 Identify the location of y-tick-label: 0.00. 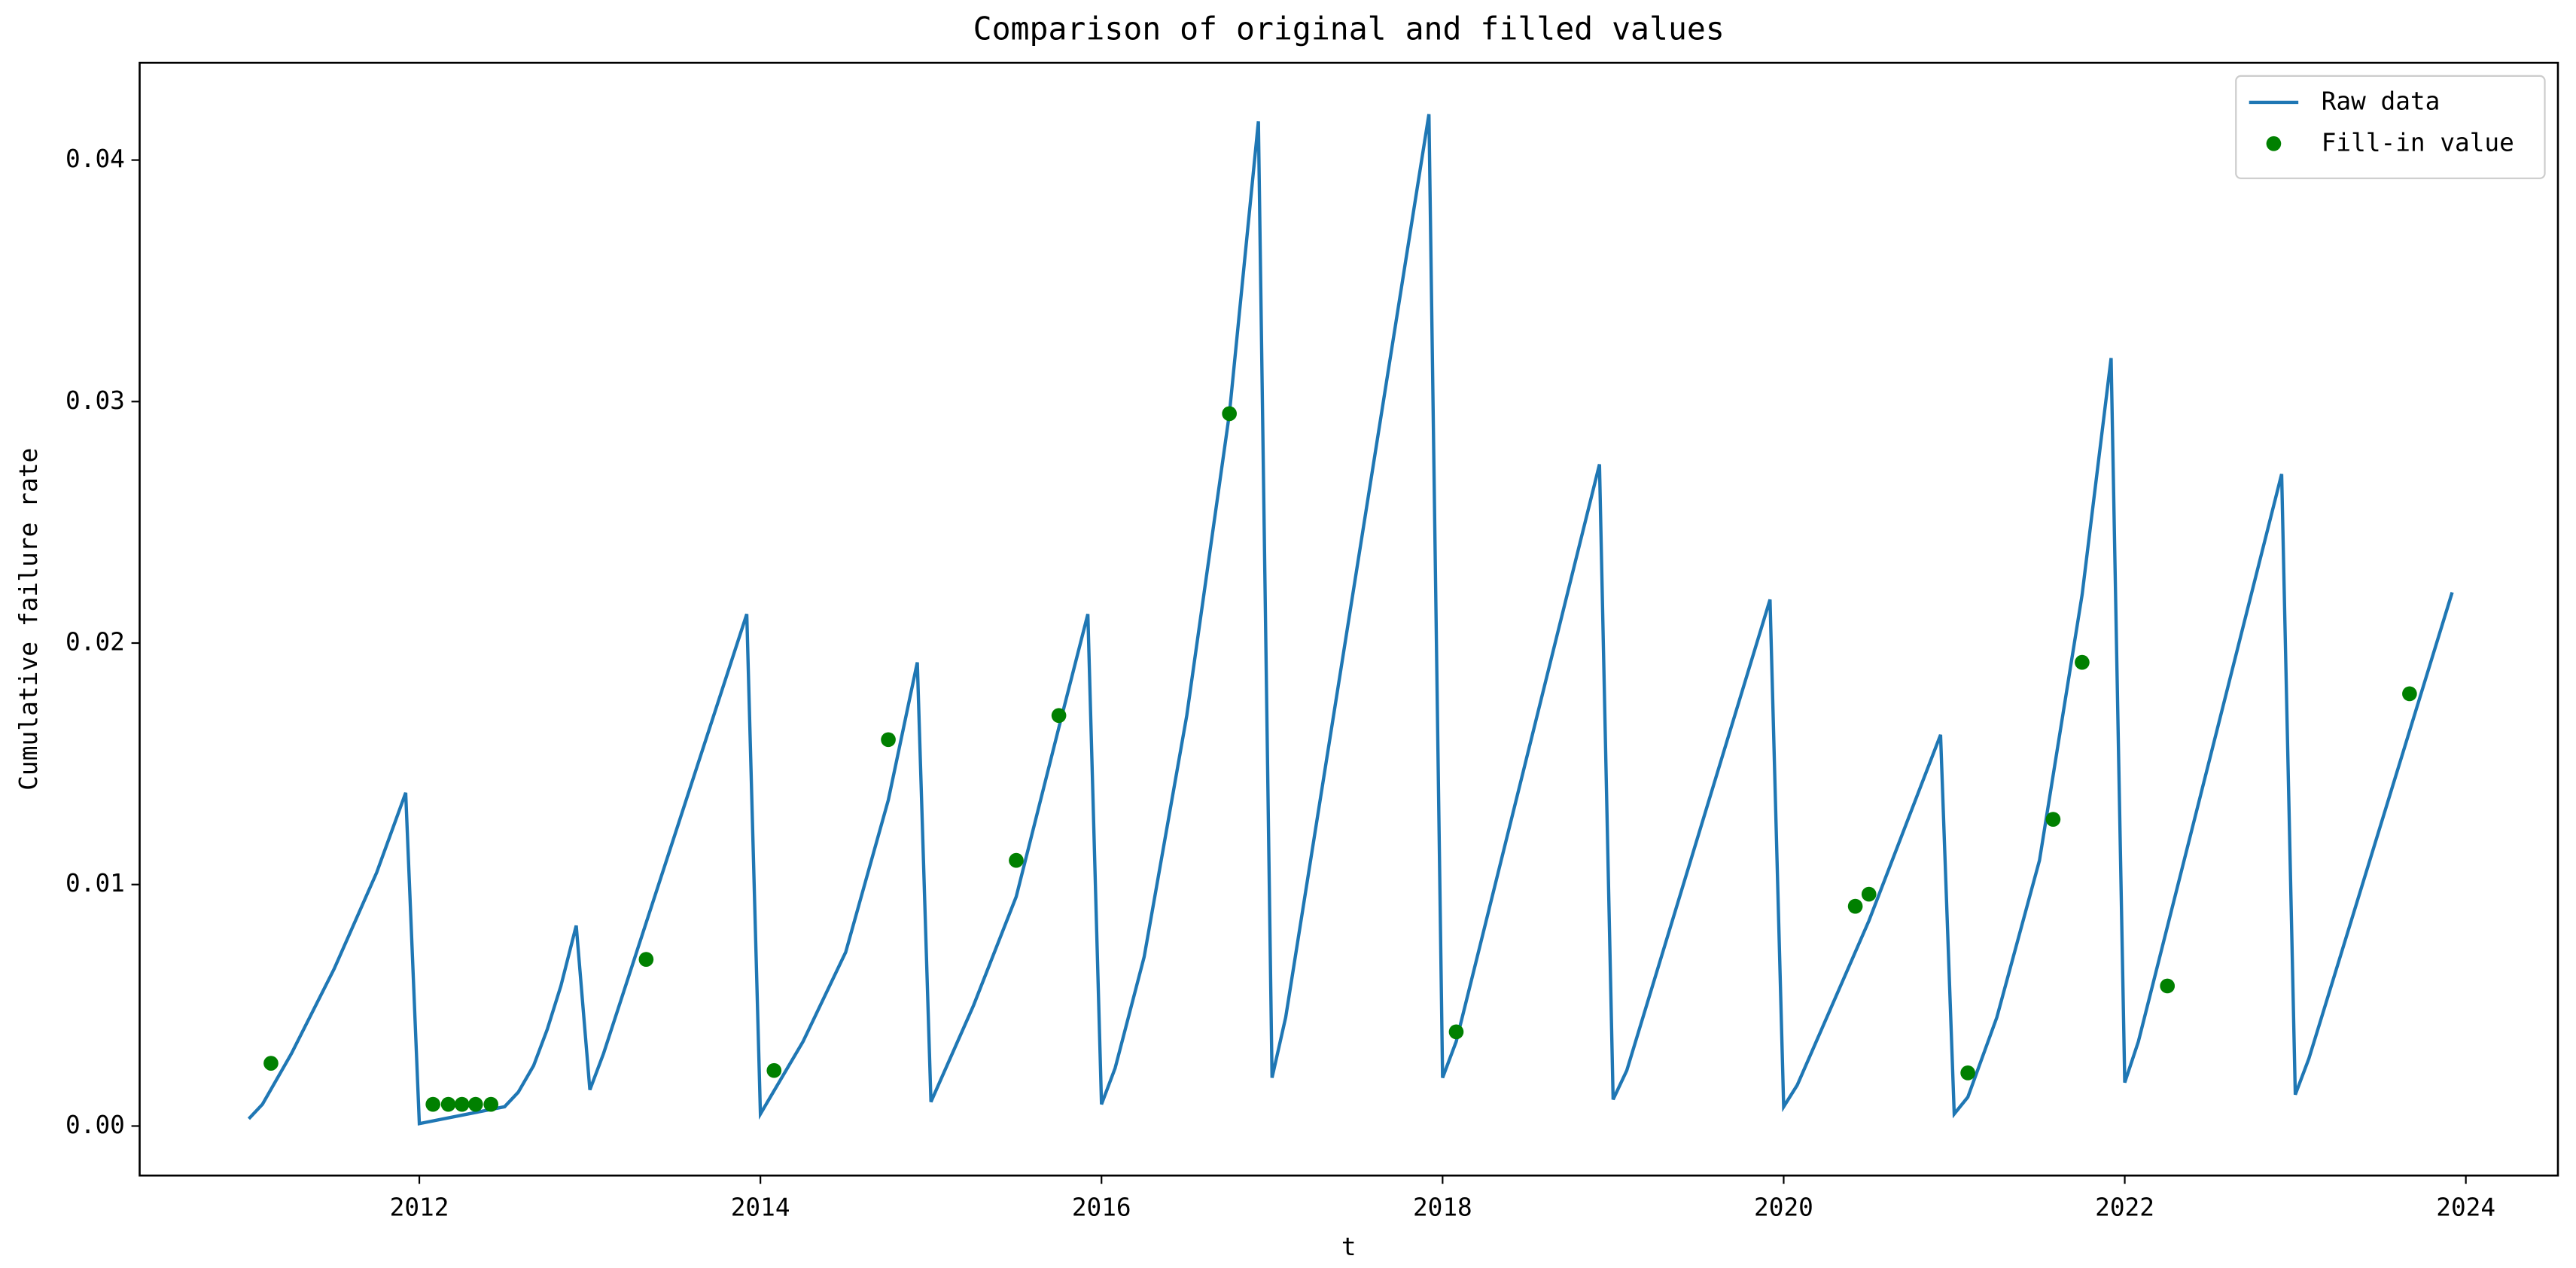
(95, 1125).